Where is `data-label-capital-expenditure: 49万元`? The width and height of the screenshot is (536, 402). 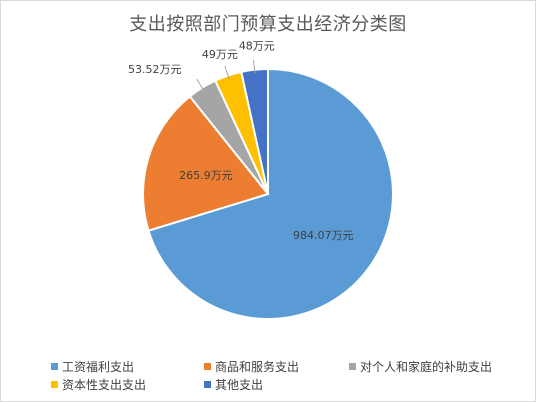 data-label-capital-expenditure: 49万元 is located at coordinates (220, 54).